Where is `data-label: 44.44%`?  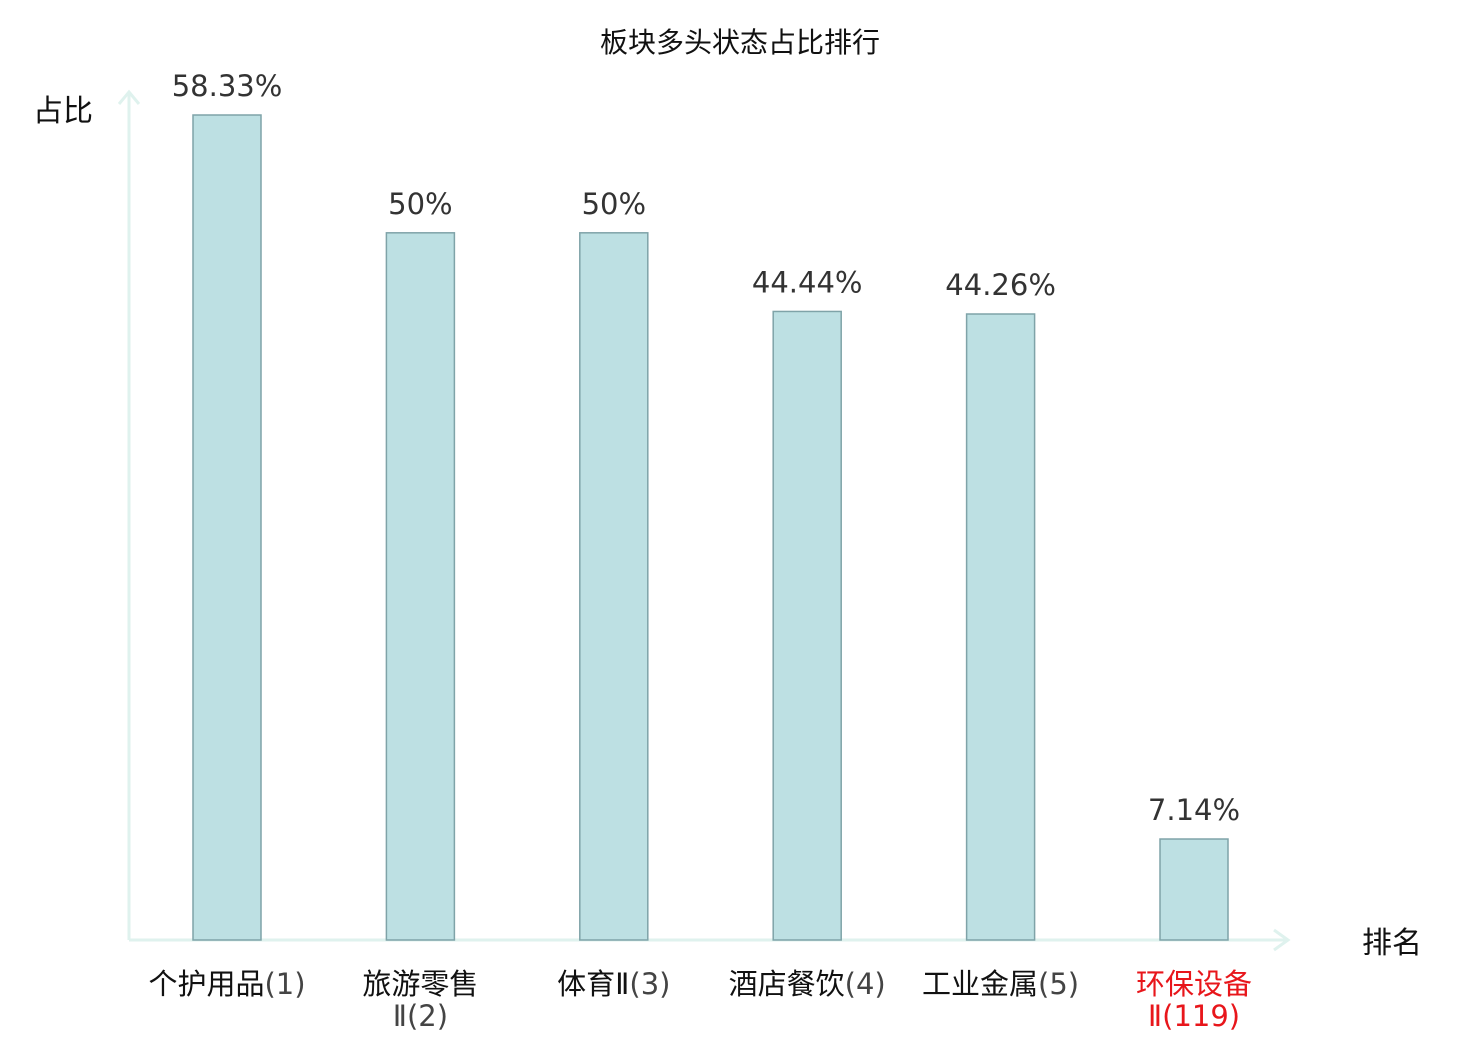
data-label: 44.44% is located at coordinates (807, 282).